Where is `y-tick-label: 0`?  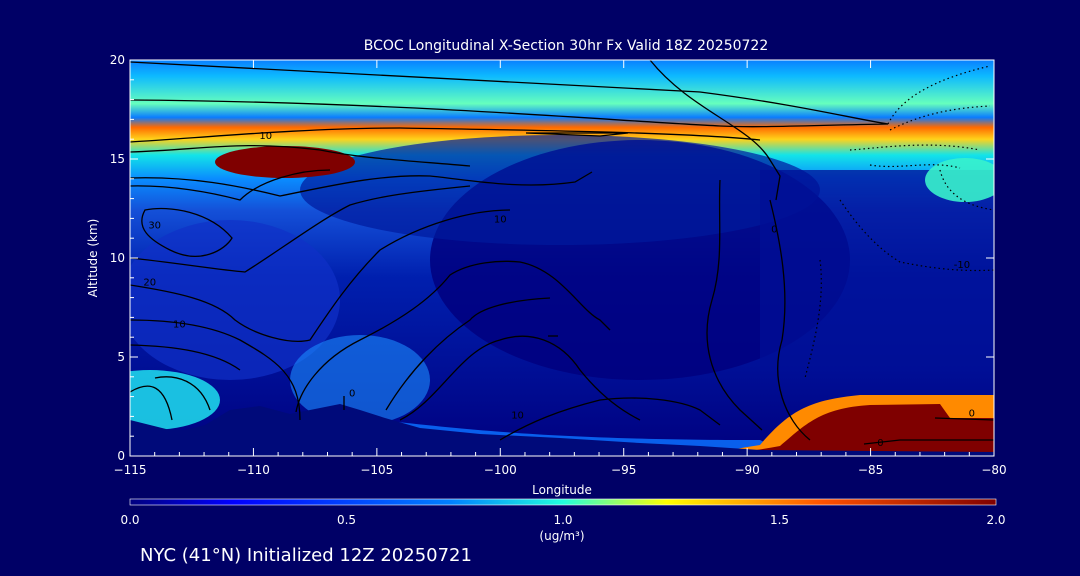 y-tick-label: 0 is located at coordinates (121, 456).